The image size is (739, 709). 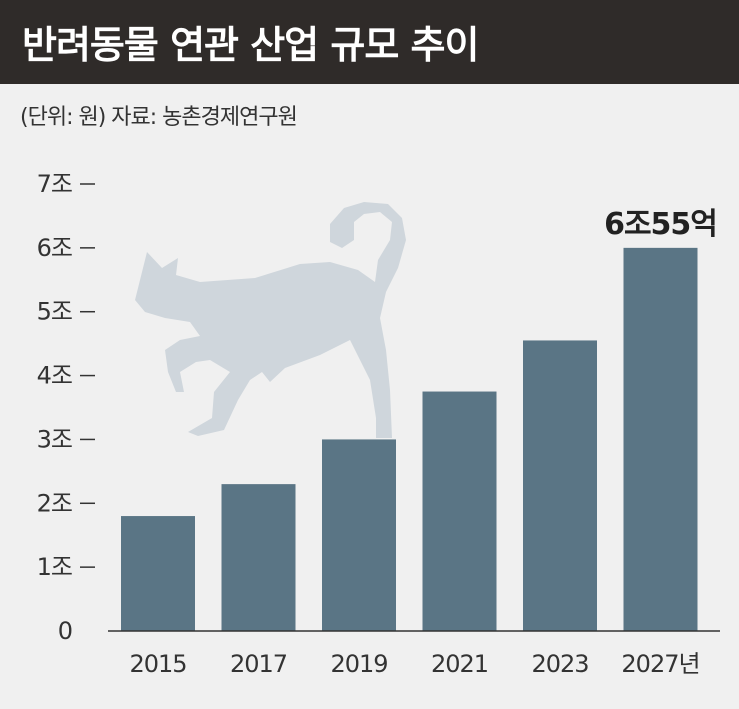 I want to click on bar-2019, so click(x=359, y=535).